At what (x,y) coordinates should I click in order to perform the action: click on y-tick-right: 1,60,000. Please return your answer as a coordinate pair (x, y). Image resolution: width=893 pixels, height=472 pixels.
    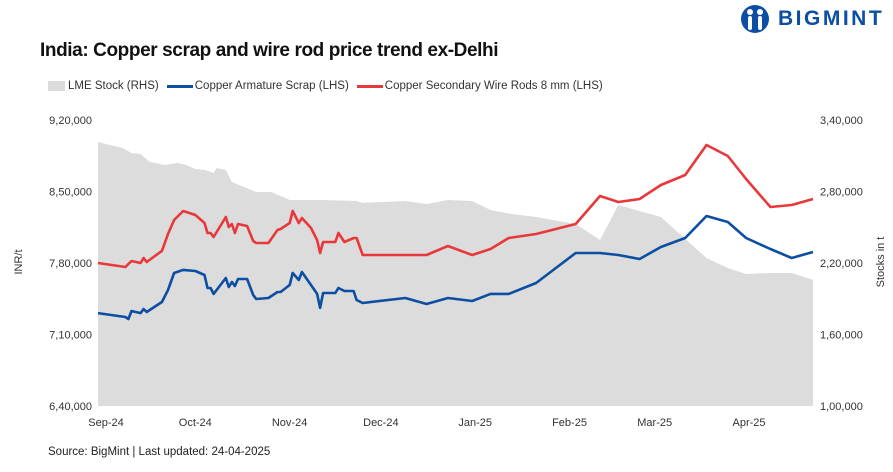
    Looking at the image, I should click on (841, 336).